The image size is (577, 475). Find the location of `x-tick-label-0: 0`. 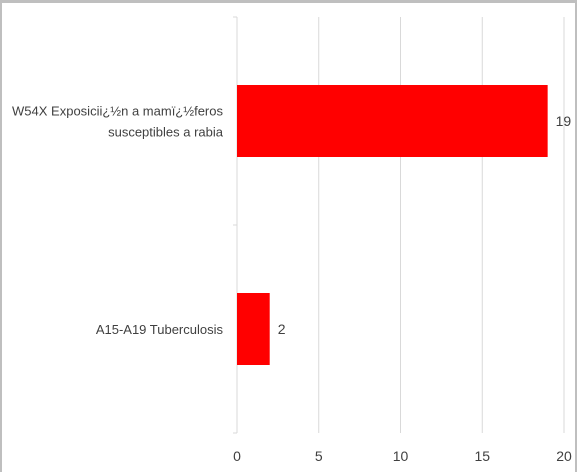

x-tick-label-0: 0 is located at coordinates (237, 456).